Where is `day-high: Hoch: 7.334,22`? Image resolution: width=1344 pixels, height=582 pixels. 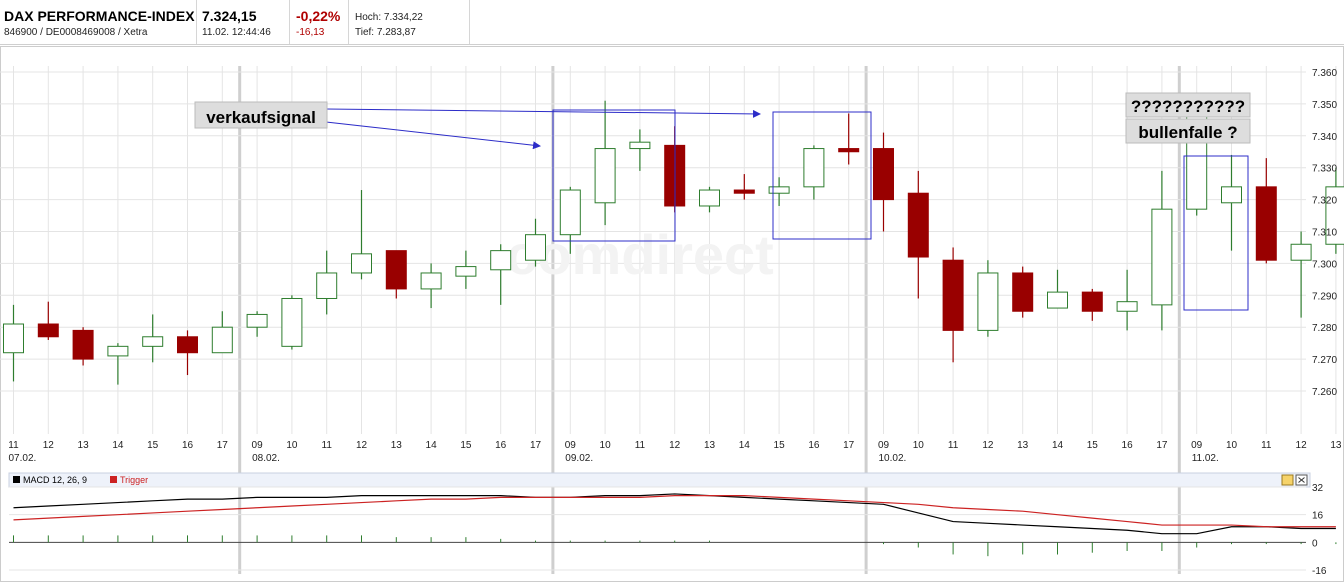
day-high: Hoch: 7.334,22 is located at coordinates (389, 17).